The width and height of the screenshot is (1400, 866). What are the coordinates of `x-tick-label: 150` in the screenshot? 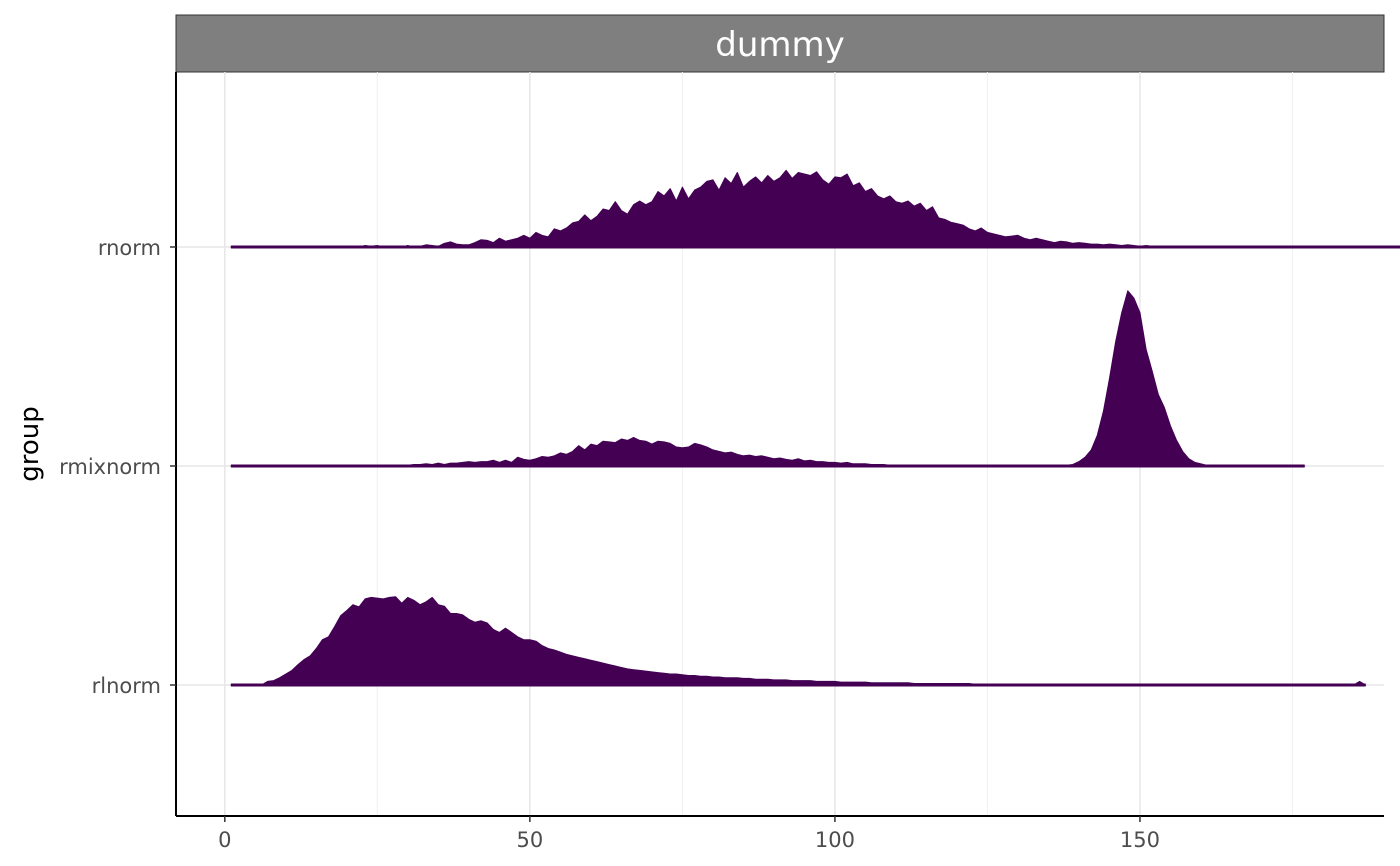 It's located at (1140, 840).